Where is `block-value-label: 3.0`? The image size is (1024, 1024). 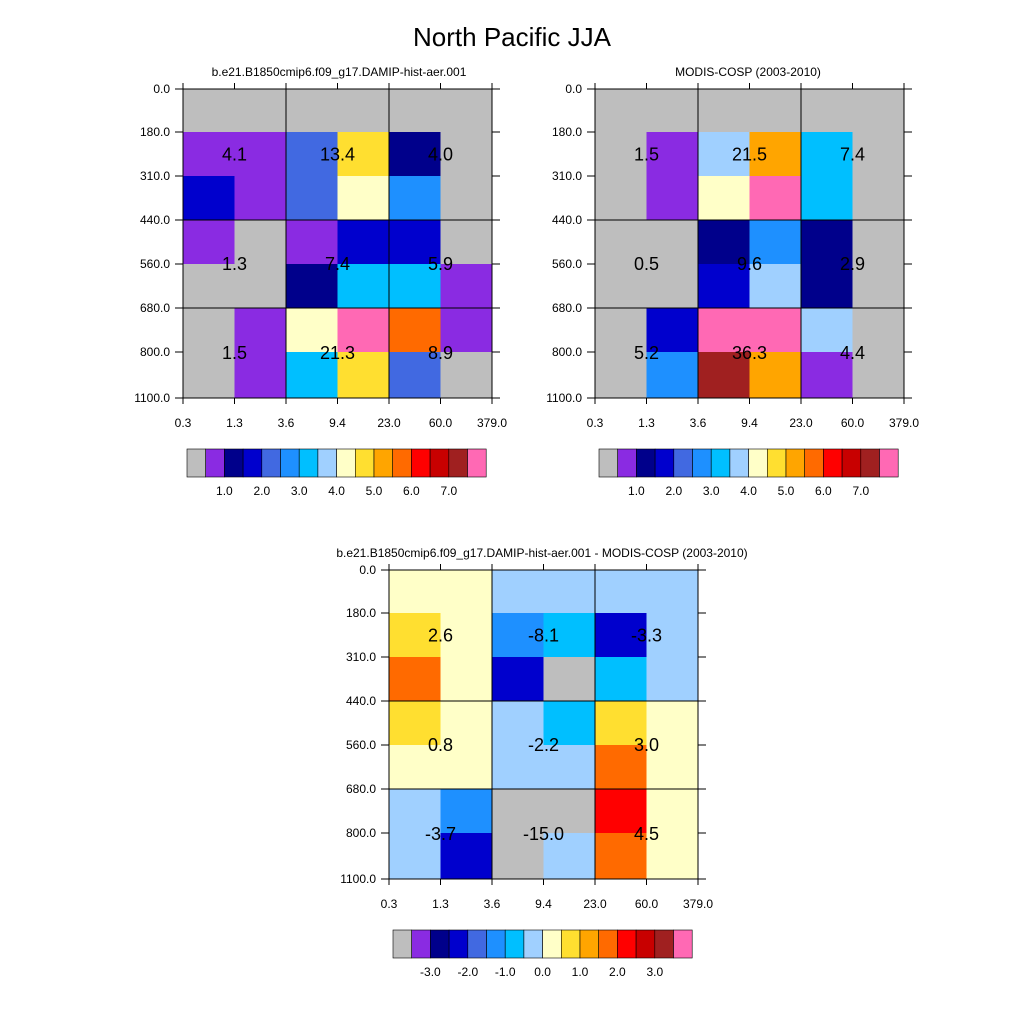 block-value-label: 3.0 is located at coordinates (646, 745).